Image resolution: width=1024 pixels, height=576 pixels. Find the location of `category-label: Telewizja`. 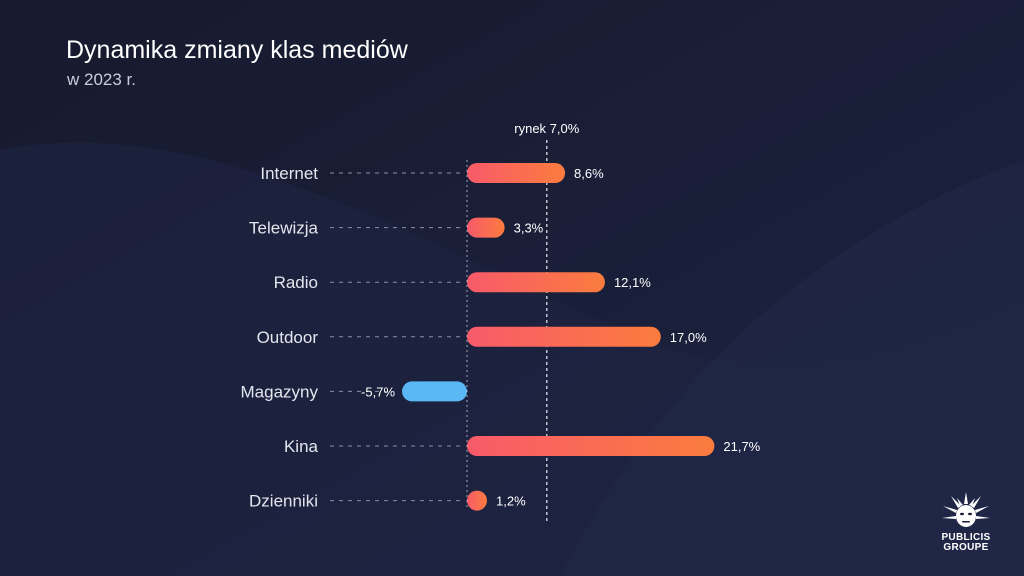

category-label: Telewizja is located at coordinates (284, 228).